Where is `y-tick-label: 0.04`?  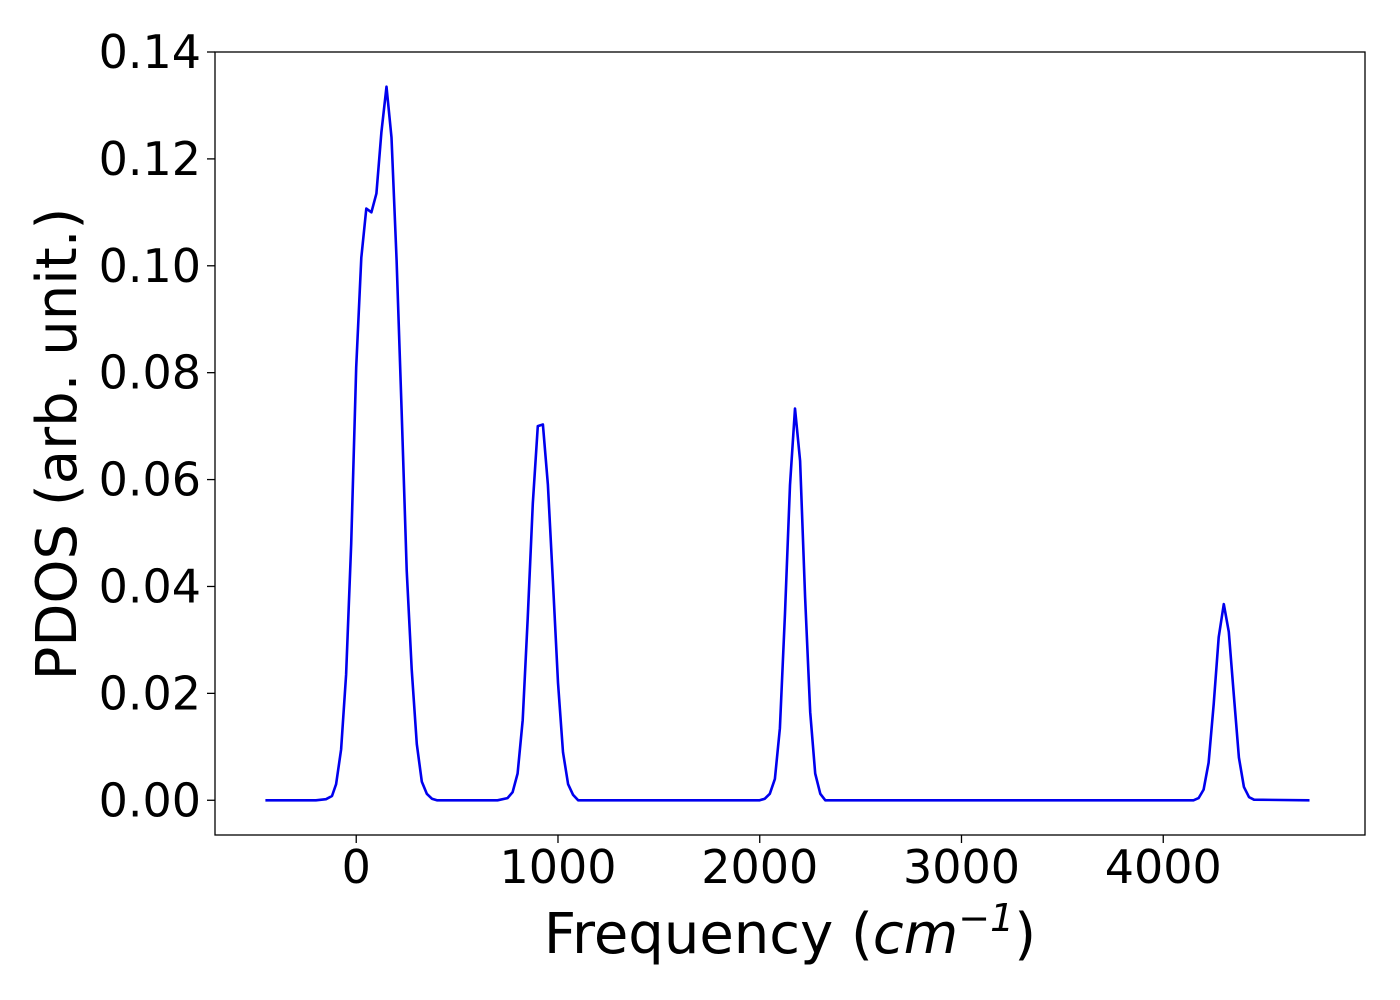
y-tick-label: 0.04 is located at coordinates (150, 586).